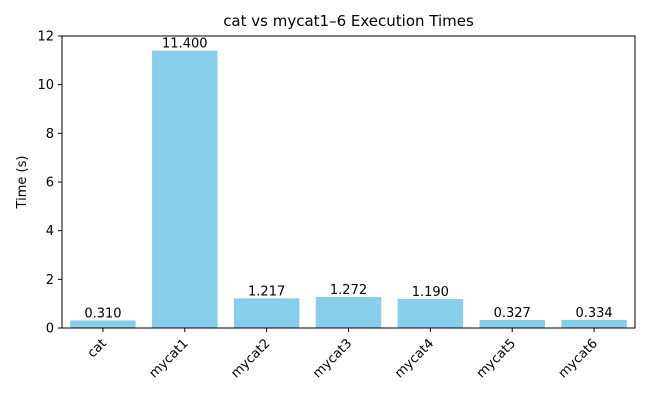 Image resolution: width=650 pixels, height=400 pixels. I want to click on value-label-mycat5: 0.327, so click(512, 313).